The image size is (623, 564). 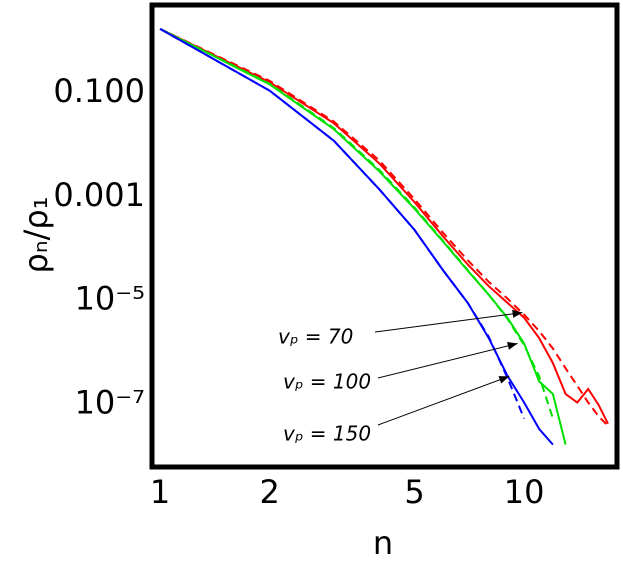 I want to click on y-tick-label: 0.001, so click(x=99, y=195).